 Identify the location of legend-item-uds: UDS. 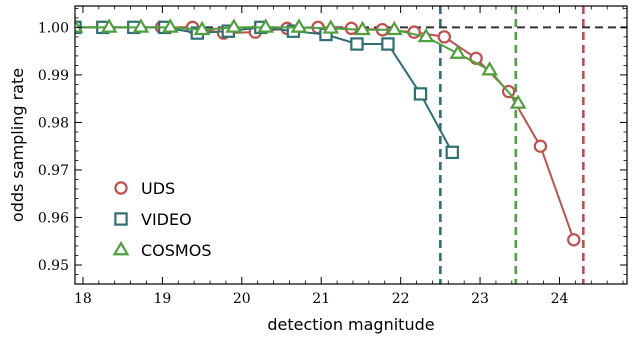
(144, 188).